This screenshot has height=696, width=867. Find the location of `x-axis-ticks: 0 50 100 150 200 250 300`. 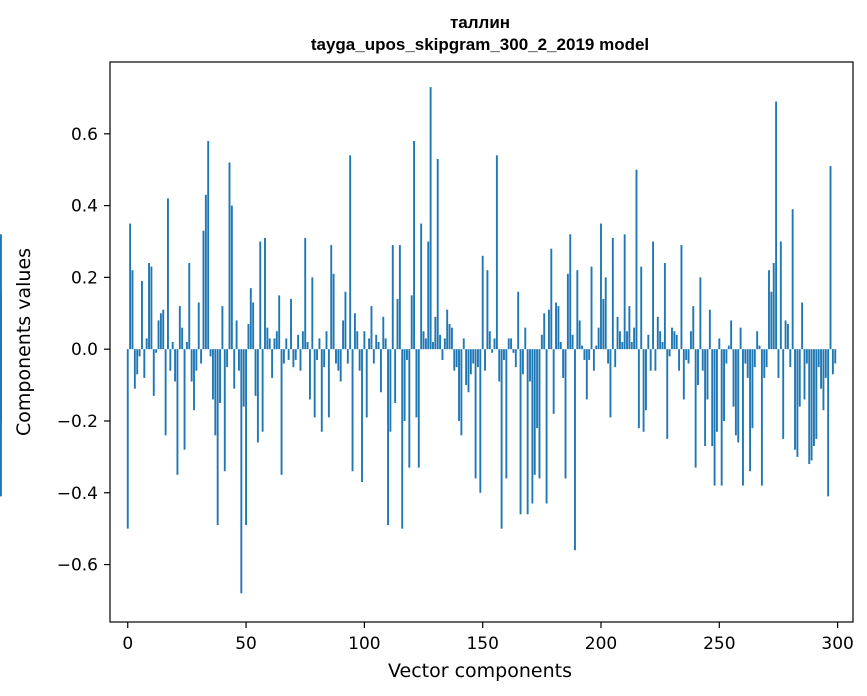

x-axis-ticks: 0 50 100 150 200 250 300 is located at coordinates (488, 638).